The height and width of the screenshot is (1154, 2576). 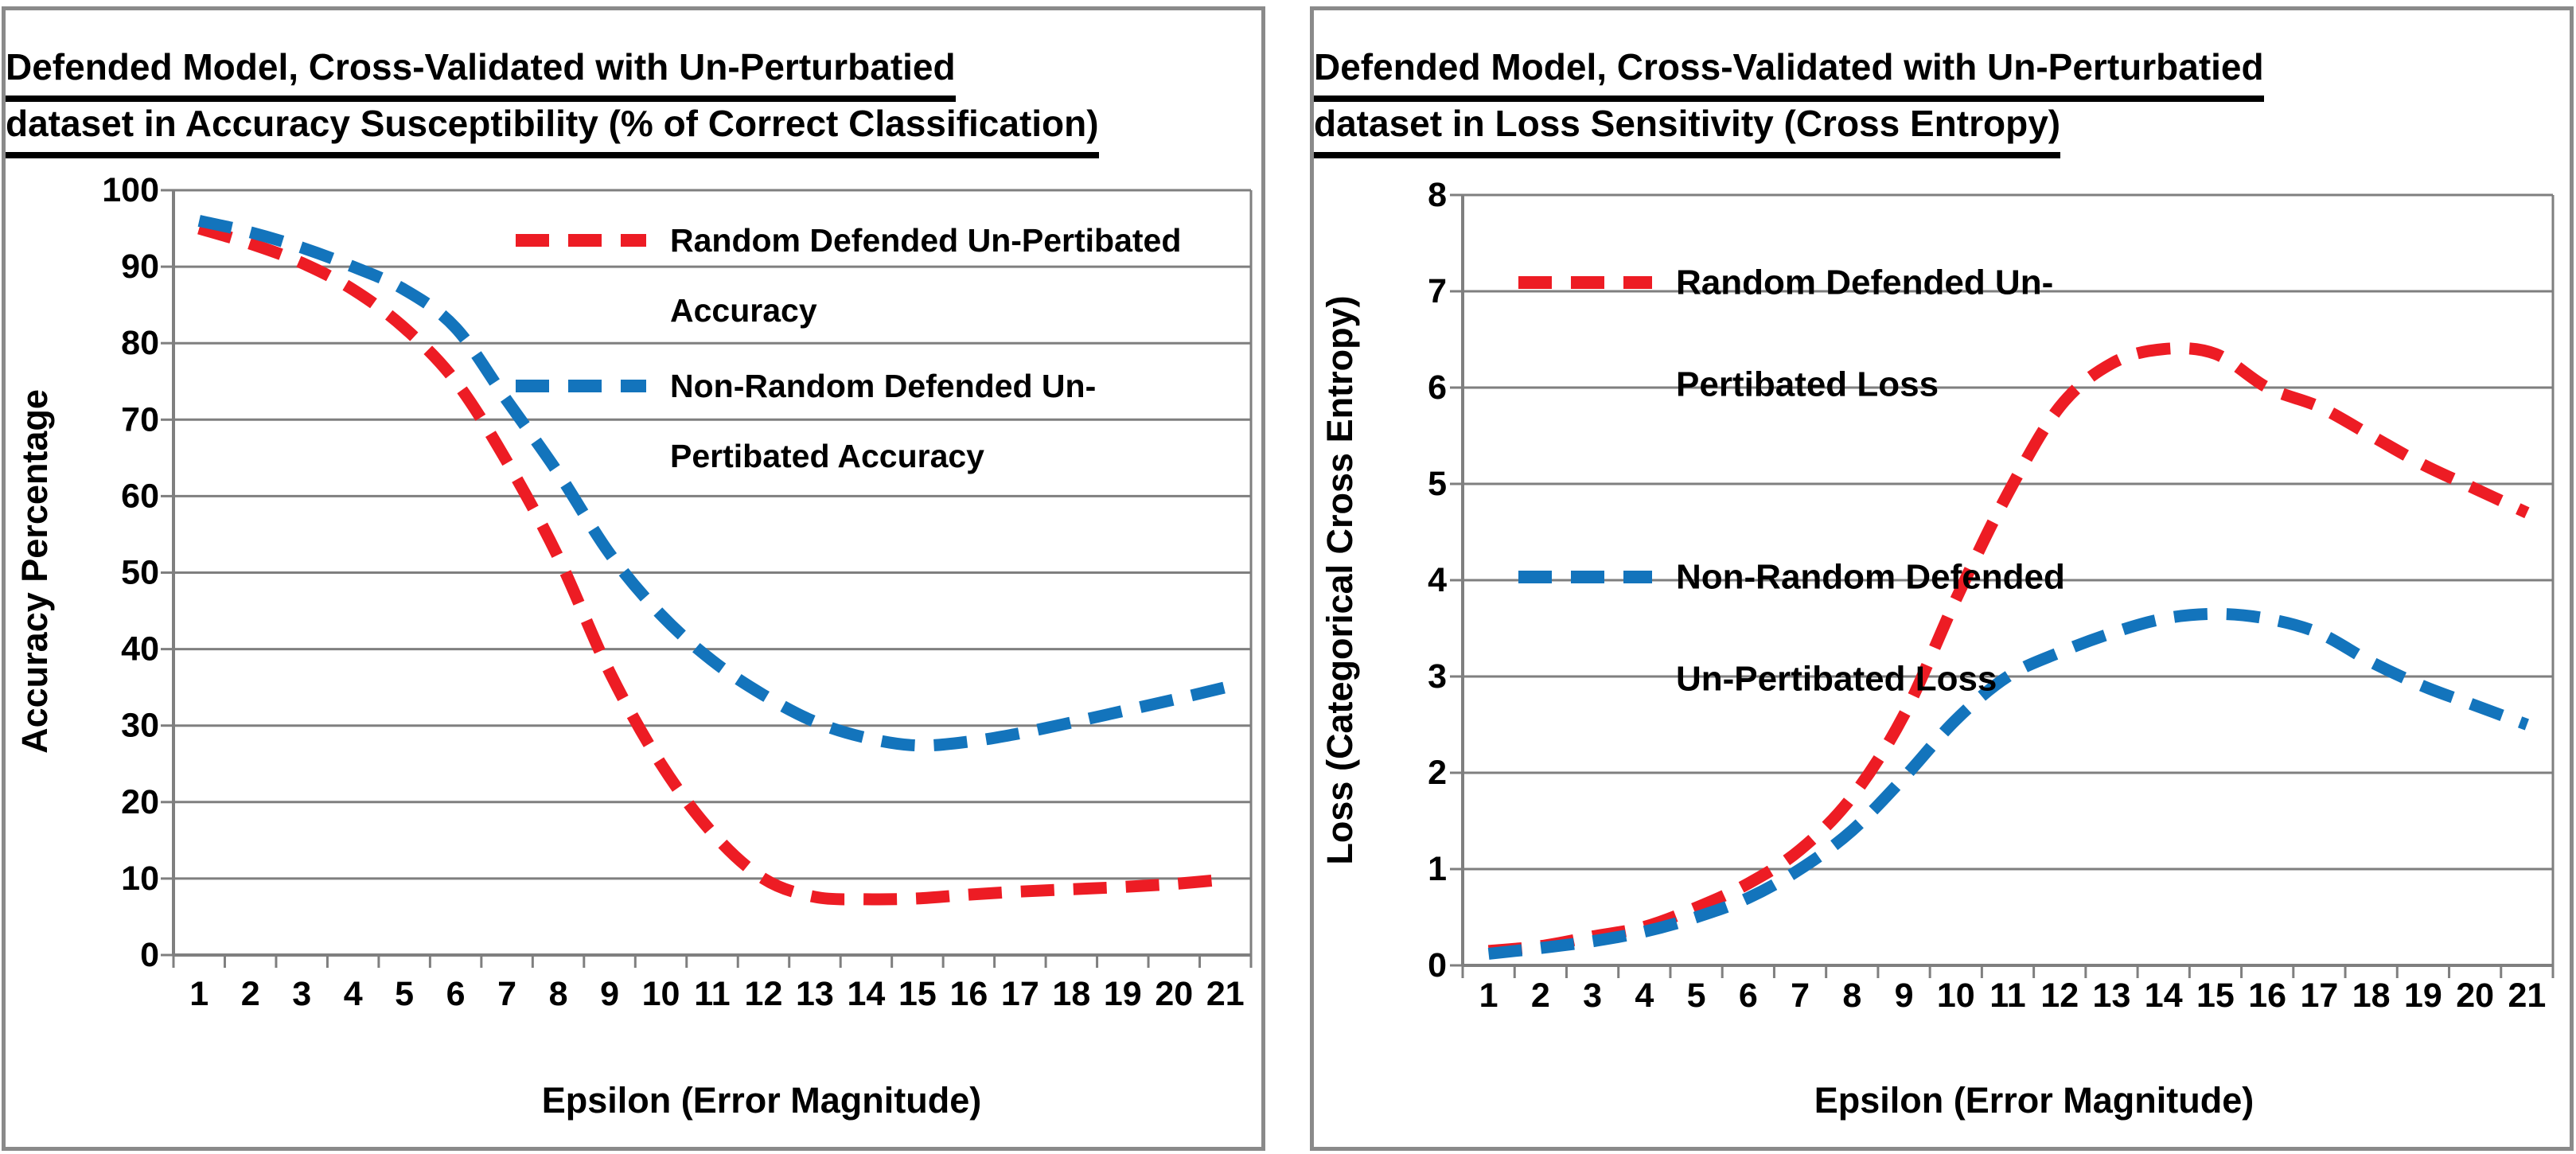 I want to click on y-tick-label: 2, so click(x=1437, y=773).